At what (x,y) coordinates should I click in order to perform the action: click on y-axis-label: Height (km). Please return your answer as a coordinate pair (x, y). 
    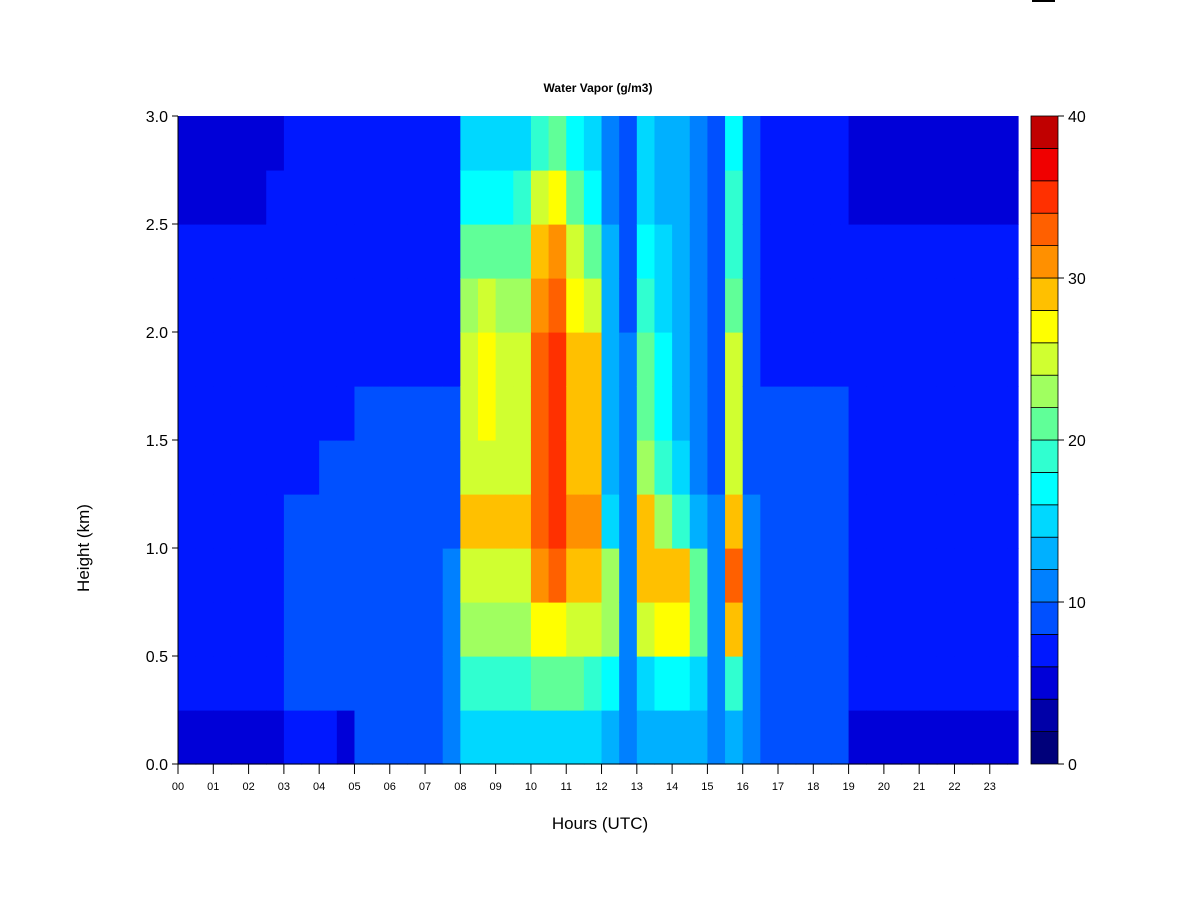
    Looking at the image, I should click on (83, 548).